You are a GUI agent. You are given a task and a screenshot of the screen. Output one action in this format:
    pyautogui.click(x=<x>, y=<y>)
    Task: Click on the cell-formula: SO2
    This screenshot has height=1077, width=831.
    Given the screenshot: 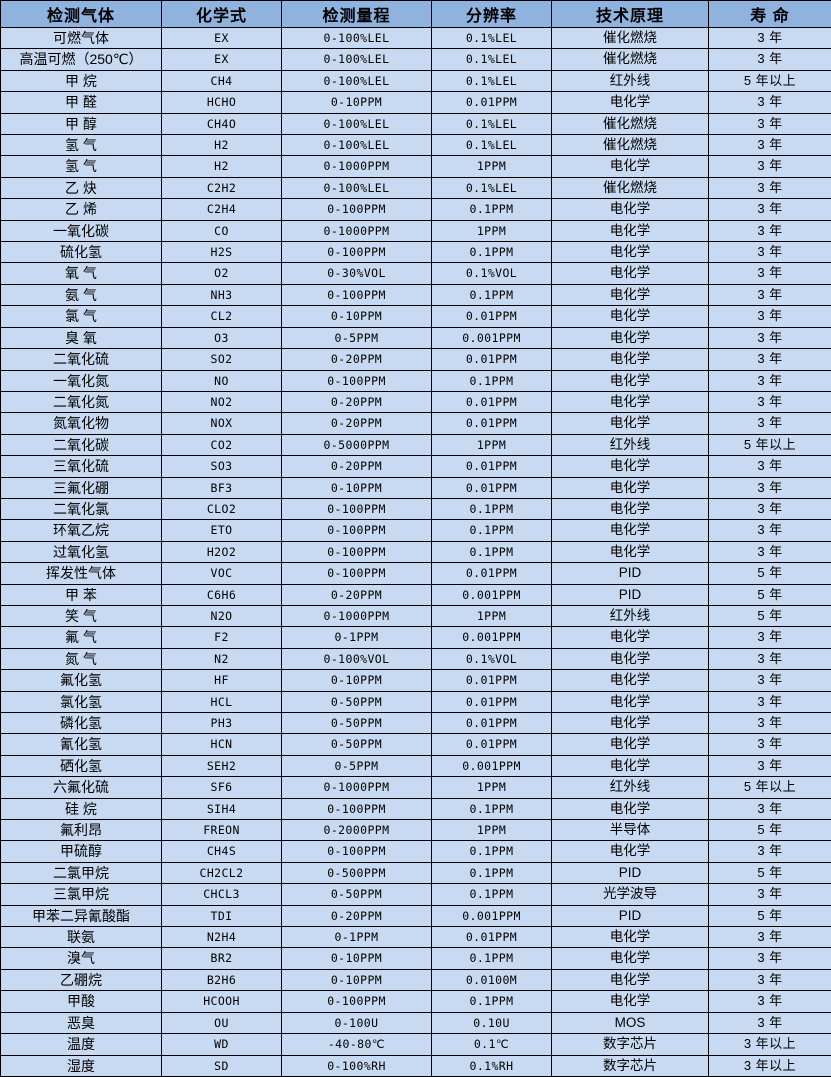 What is the action you would take?
    pyautogui.click(x=222, y=359)
    